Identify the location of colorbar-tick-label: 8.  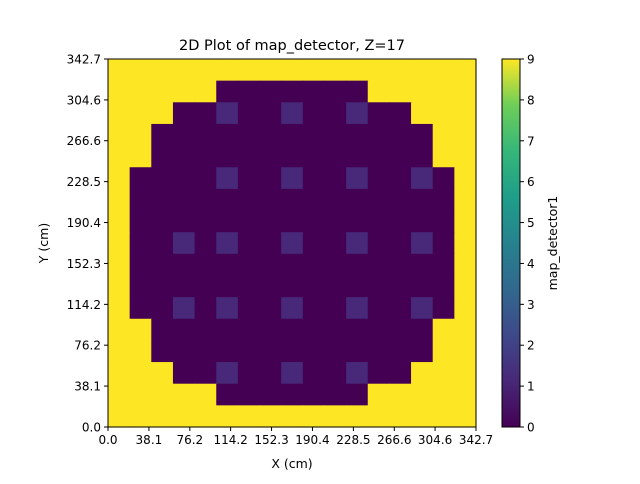
(531, 100).